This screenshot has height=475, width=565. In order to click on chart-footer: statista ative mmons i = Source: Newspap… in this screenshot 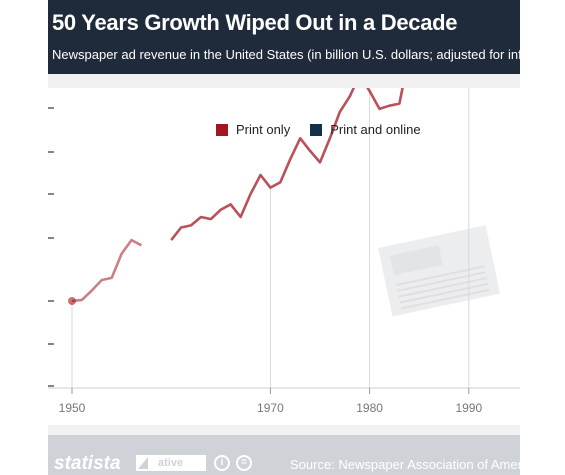, I will do `click(284, 455)`.